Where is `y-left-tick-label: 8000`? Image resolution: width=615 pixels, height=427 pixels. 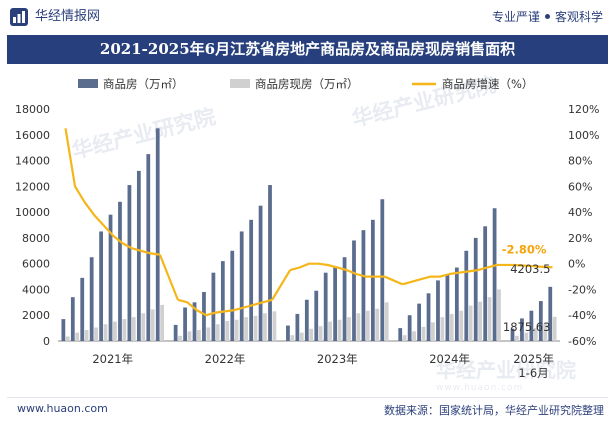
y-left-tick-label: 8000 is located at coordinates (36, 238).